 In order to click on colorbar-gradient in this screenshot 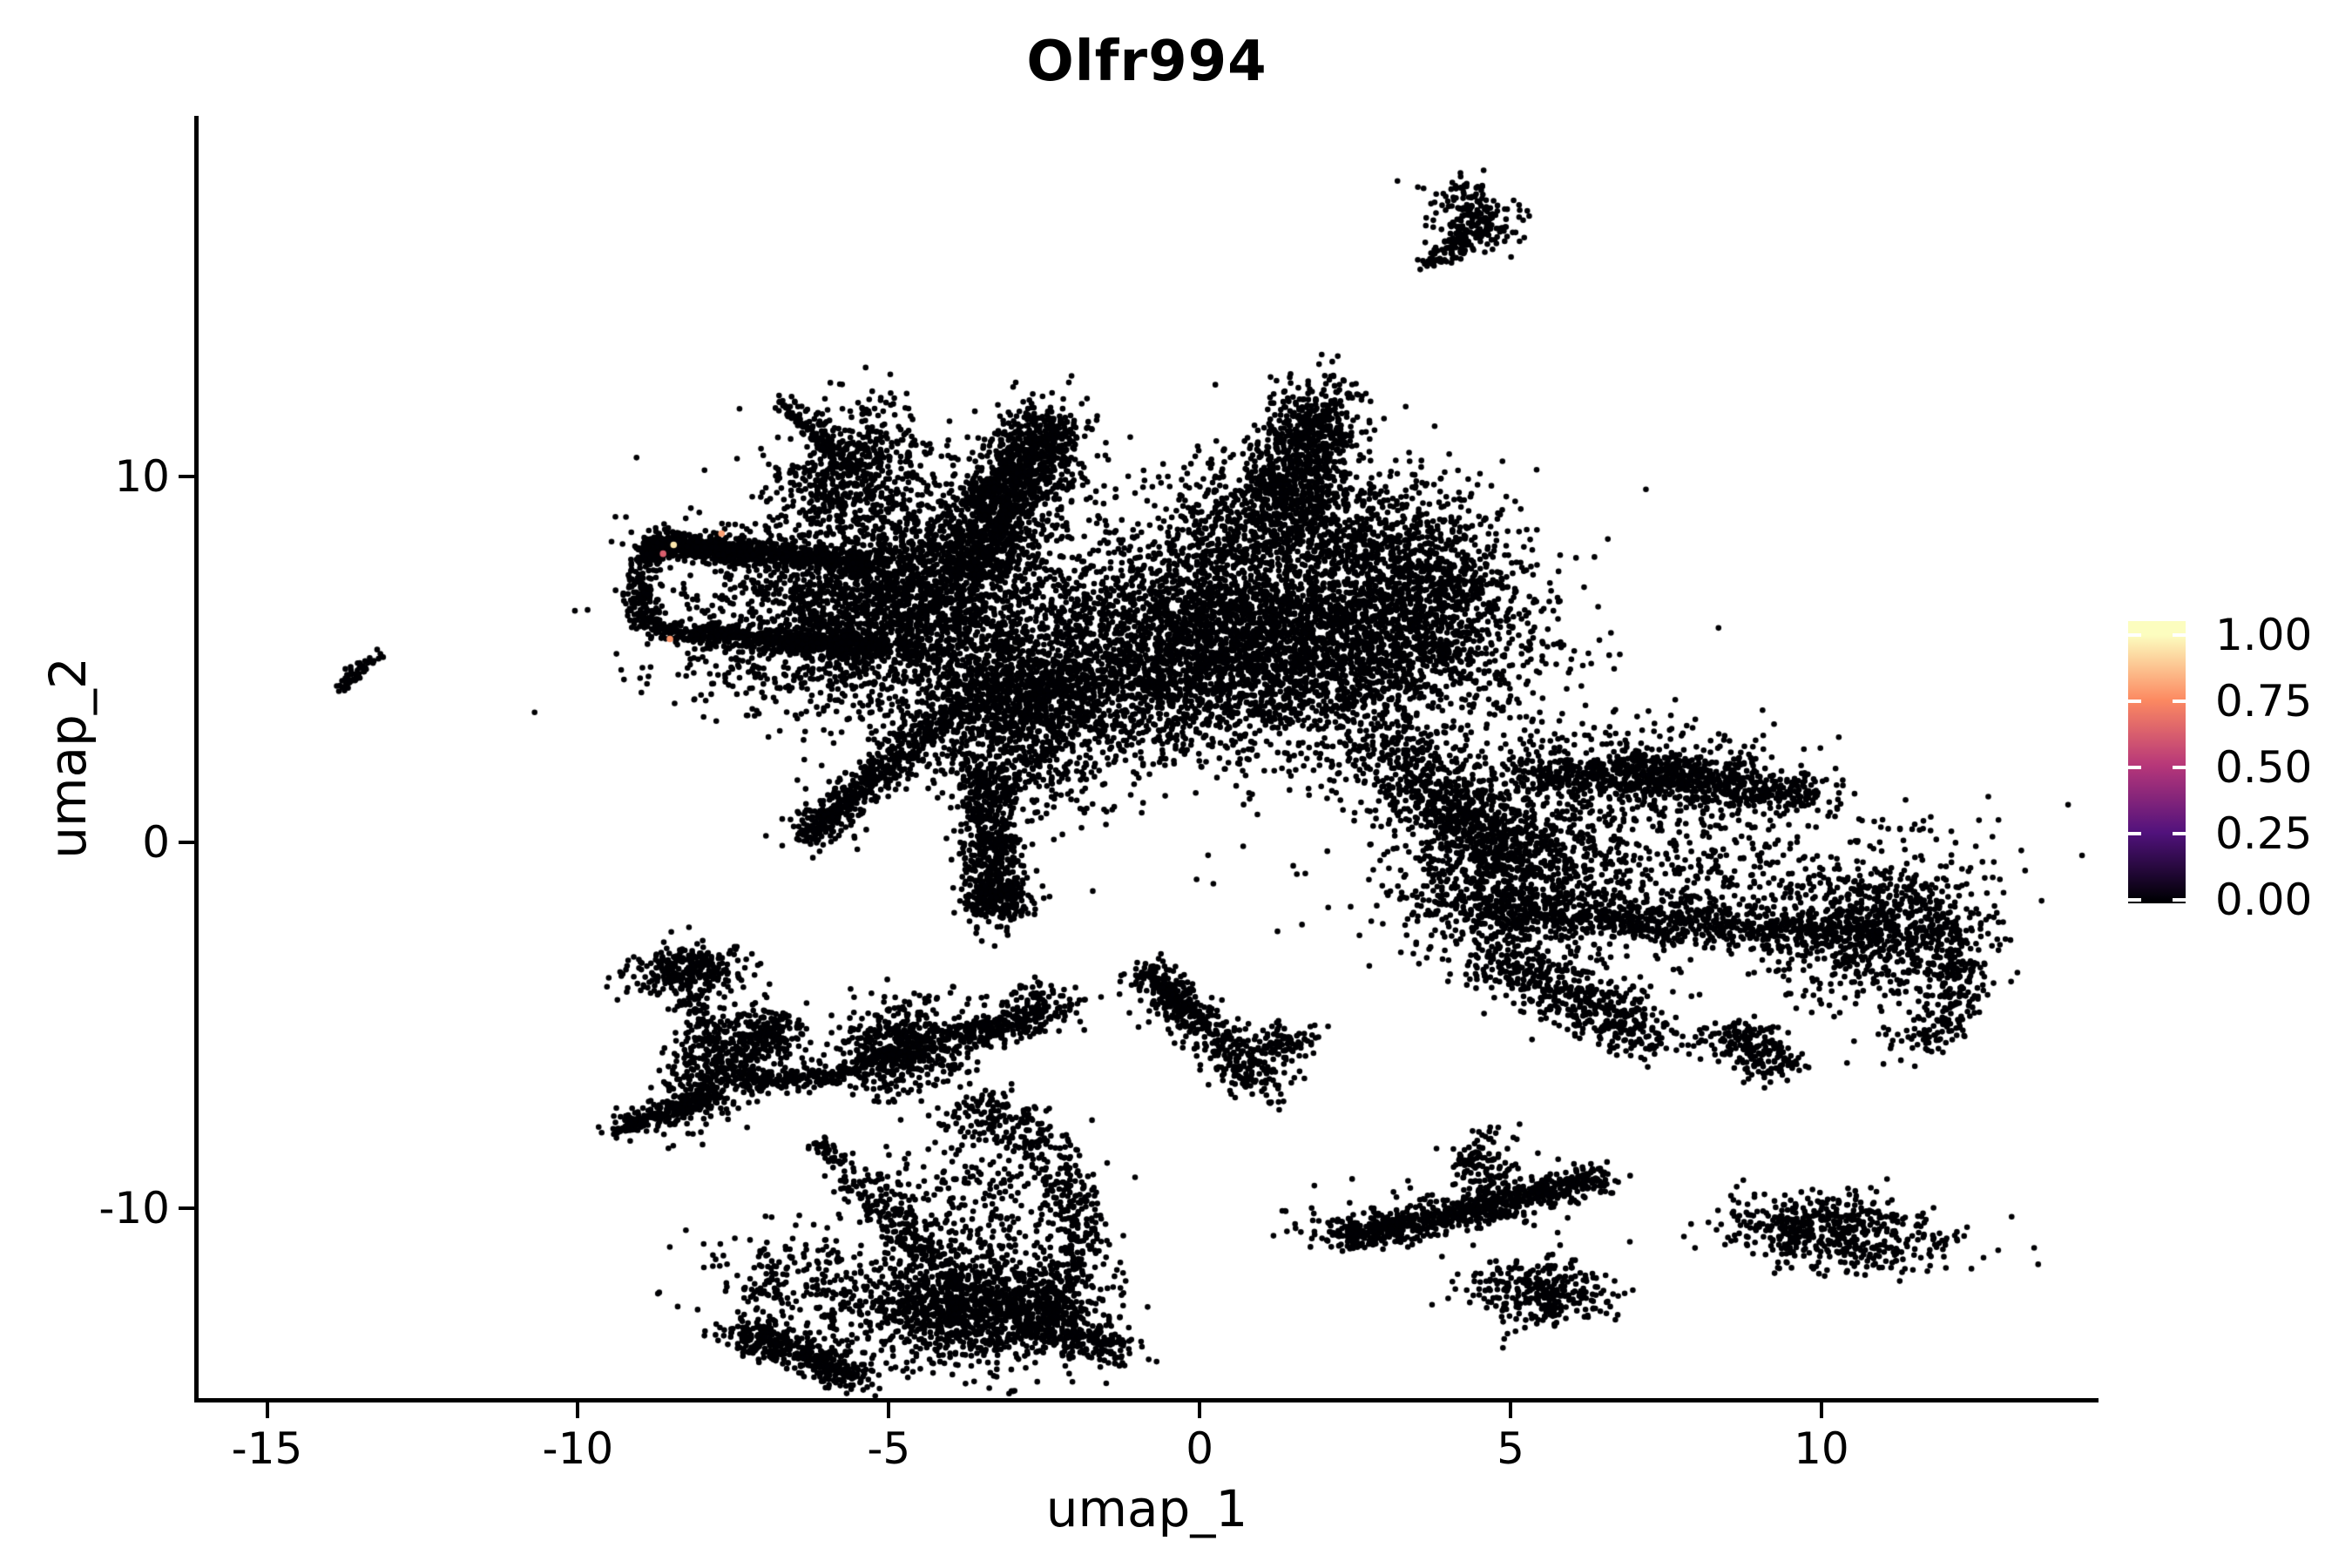, I will do `click(2157, 762)`.